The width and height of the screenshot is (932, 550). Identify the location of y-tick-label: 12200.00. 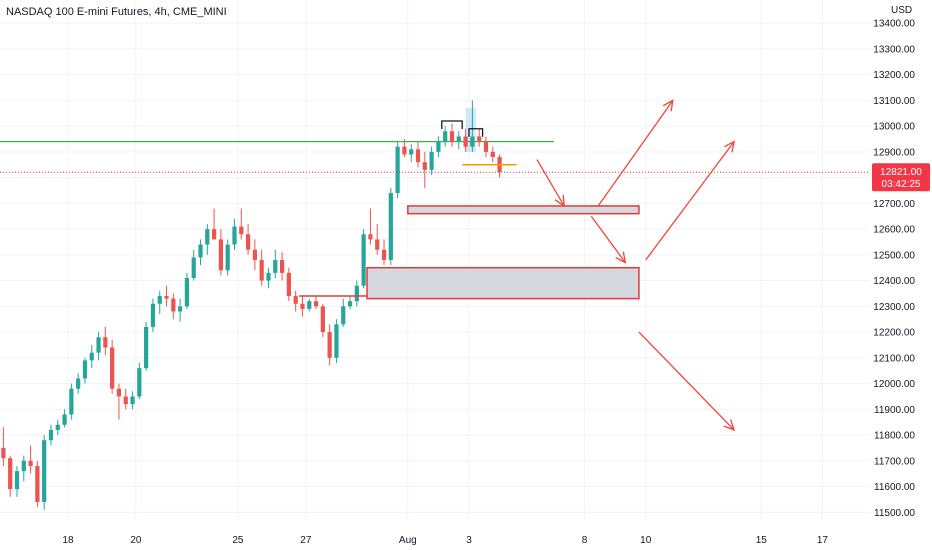
(894, 333).